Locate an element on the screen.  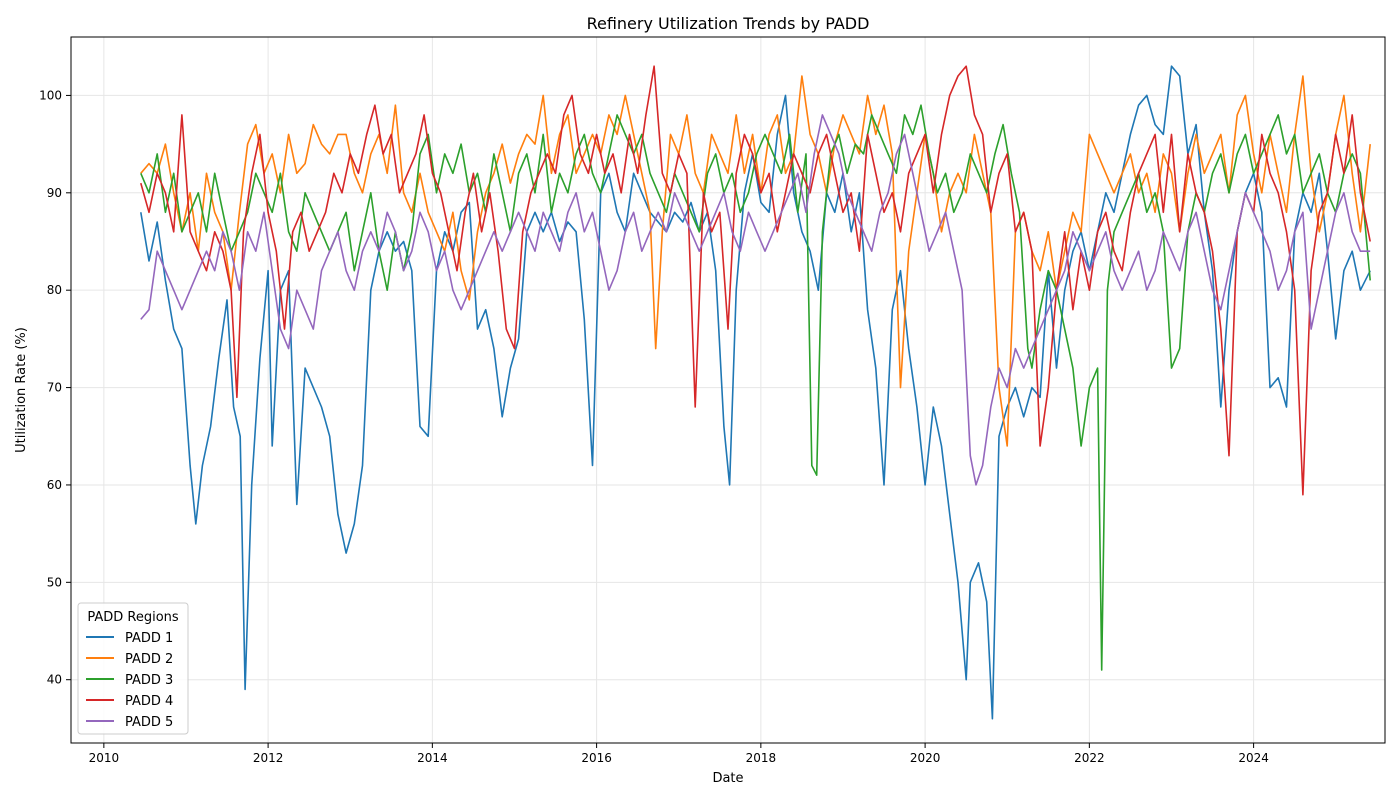
y-tick-label: 70 is located at coordinates (54, 388).